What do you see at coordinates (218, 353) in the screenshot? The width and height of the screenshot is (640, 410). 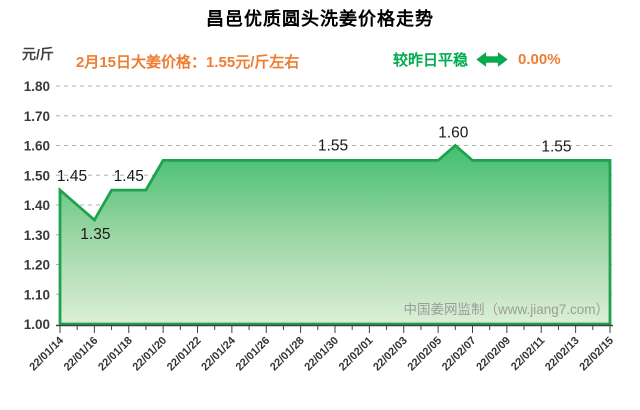 I see `x-tick-label: 22/01/24` at bounding box center [218, 353].